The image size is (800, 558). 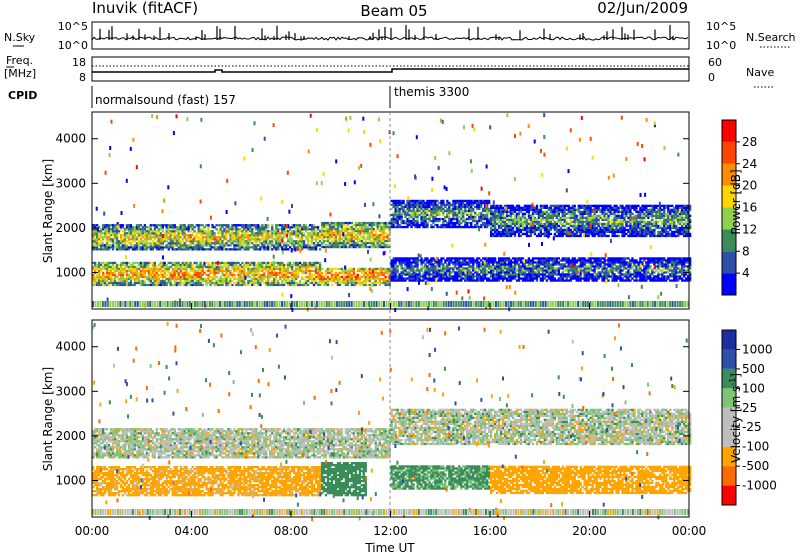 What do you see at coordinates (400, 36) in the screenshot?
I see `noise-panel: N.Sky 10^5 10^0 10^5 10^0 N.Search` at bounding box center [400, 36].